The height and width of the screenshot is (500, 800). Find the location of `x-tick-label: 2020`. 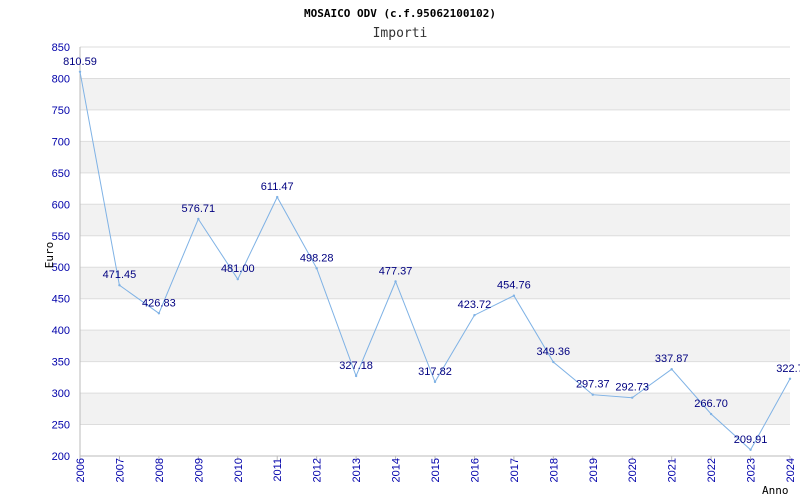

x-tick-label: 2020 is located at coordinates (633, 470).